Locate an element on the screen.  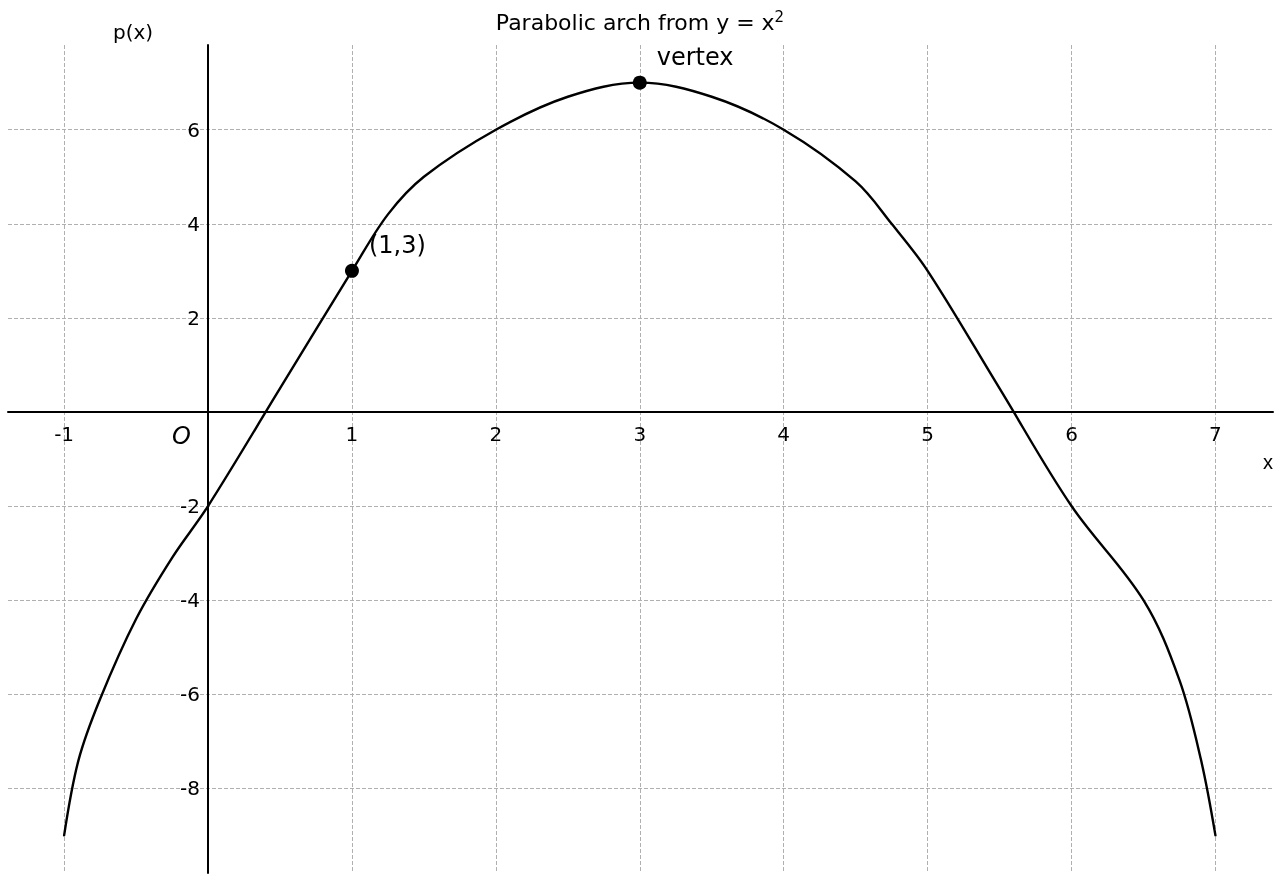
x-tick-label: 1 is located at coordinates (352, 433).